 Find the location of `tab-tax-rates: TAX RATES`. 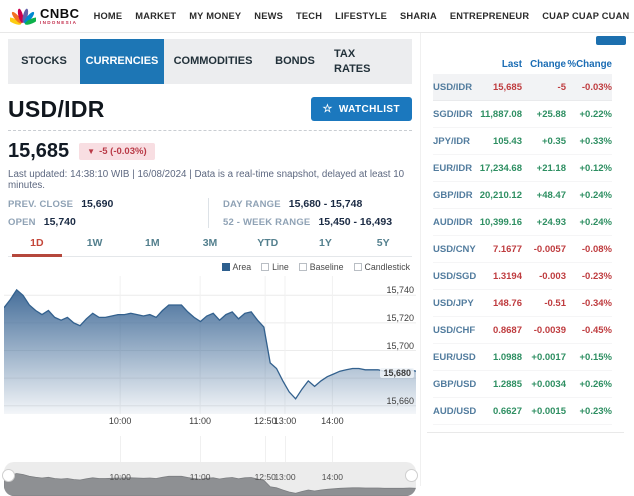

tab-tax-rates: TAX RATES is located at coordinates (358, 61).